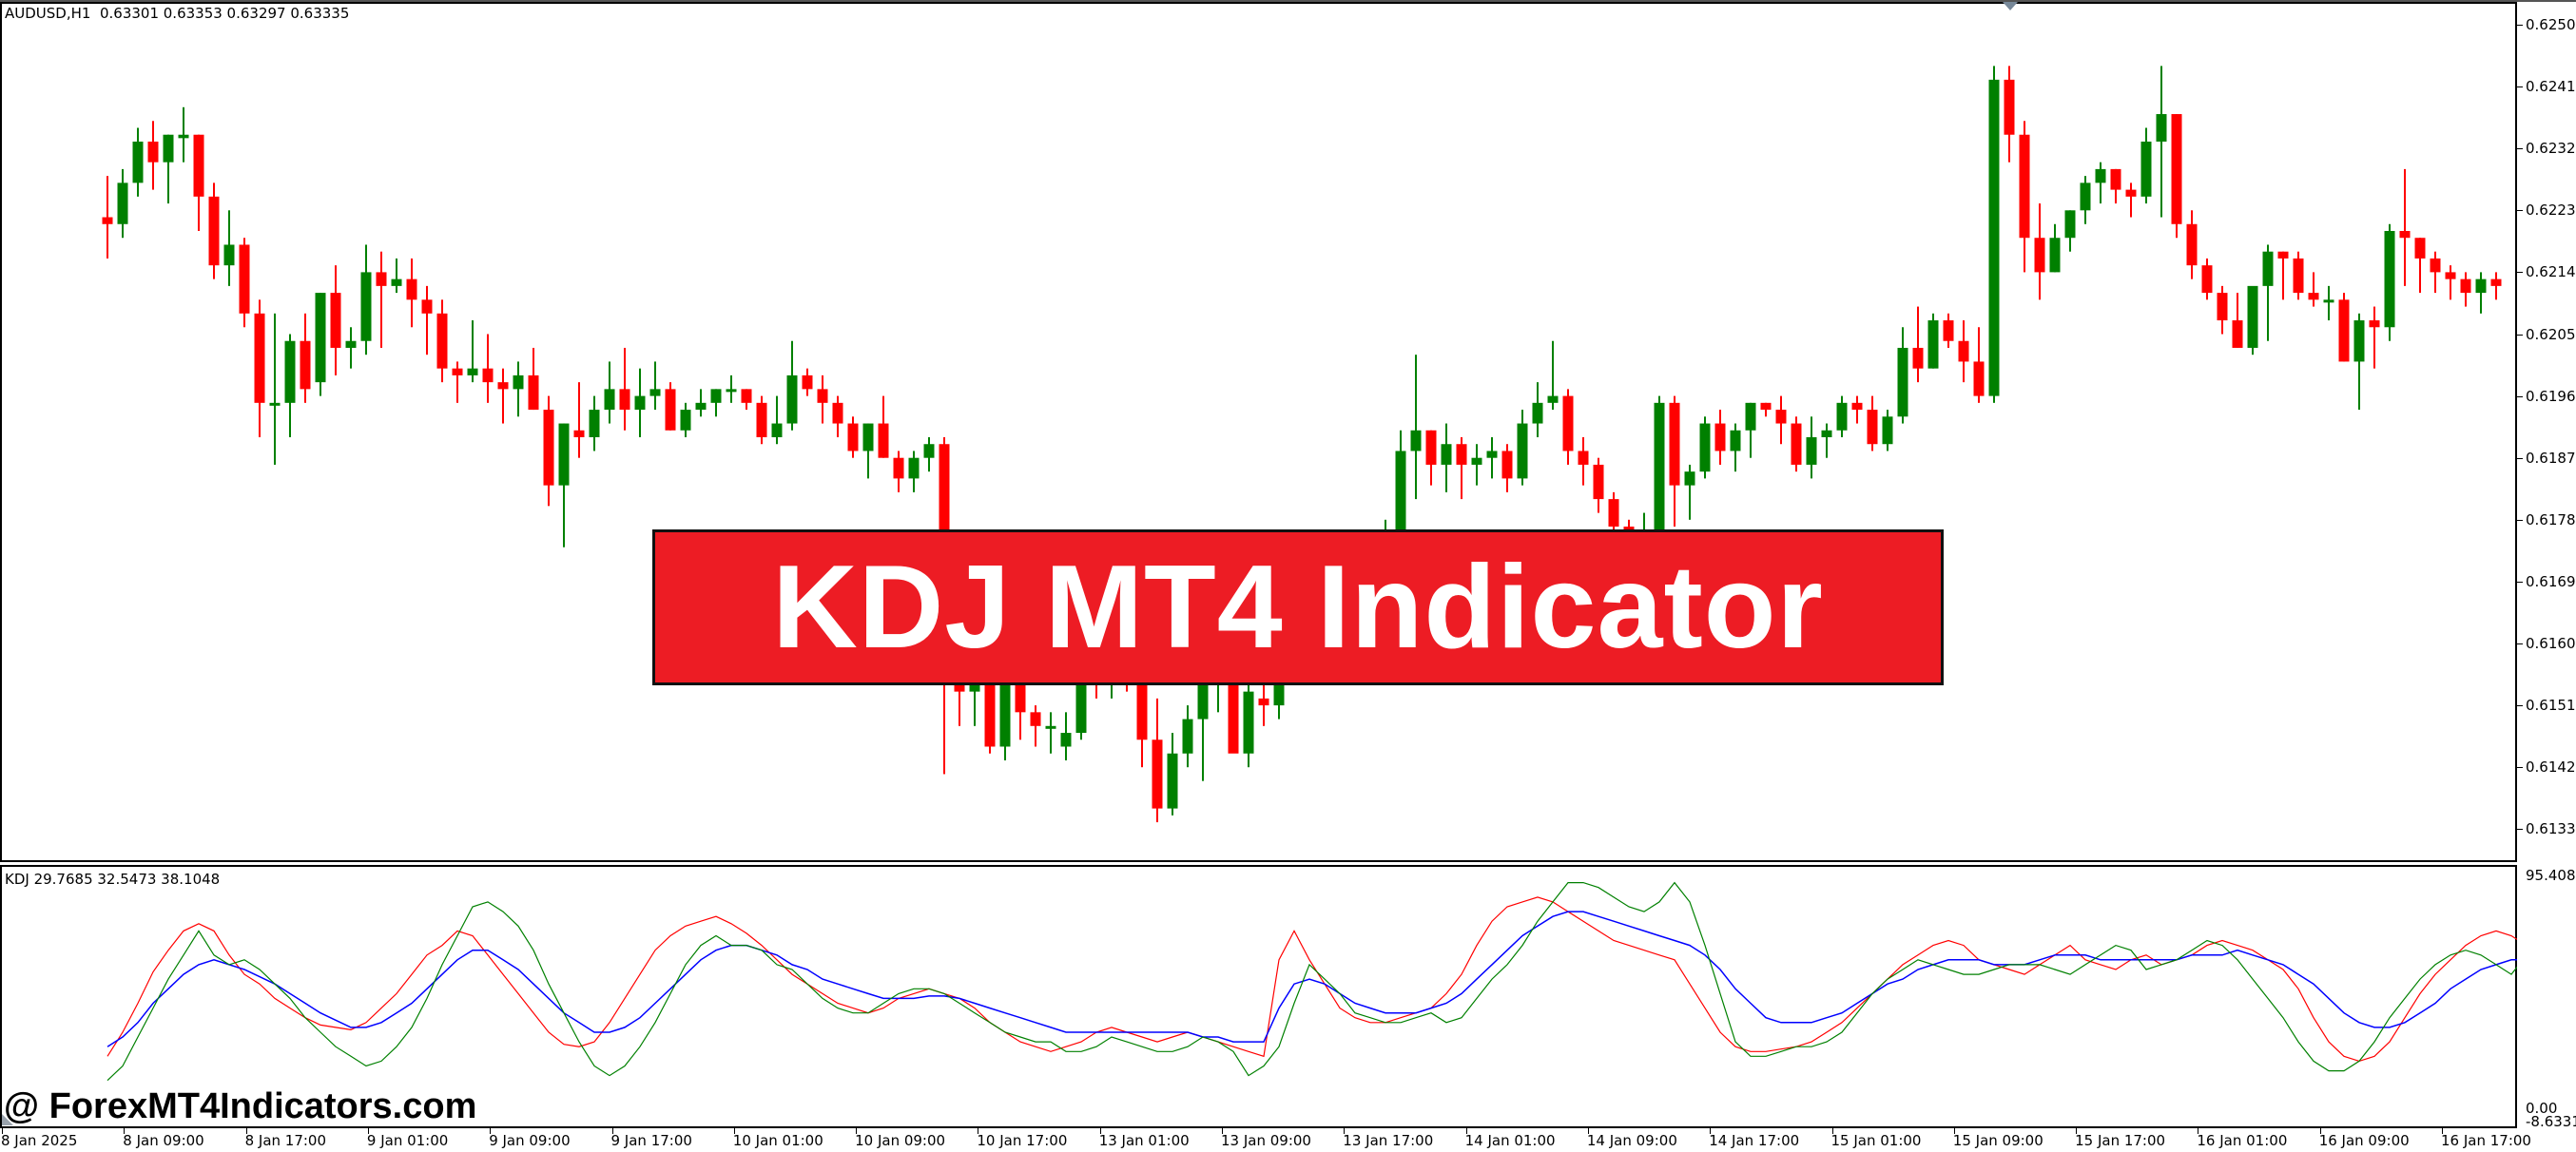 The width and height of the screenshot is (2576, 1152). Describe the element at coordinates (2010, 6) in the screenshot. I see `chart-shift-marker-icon` at that location.